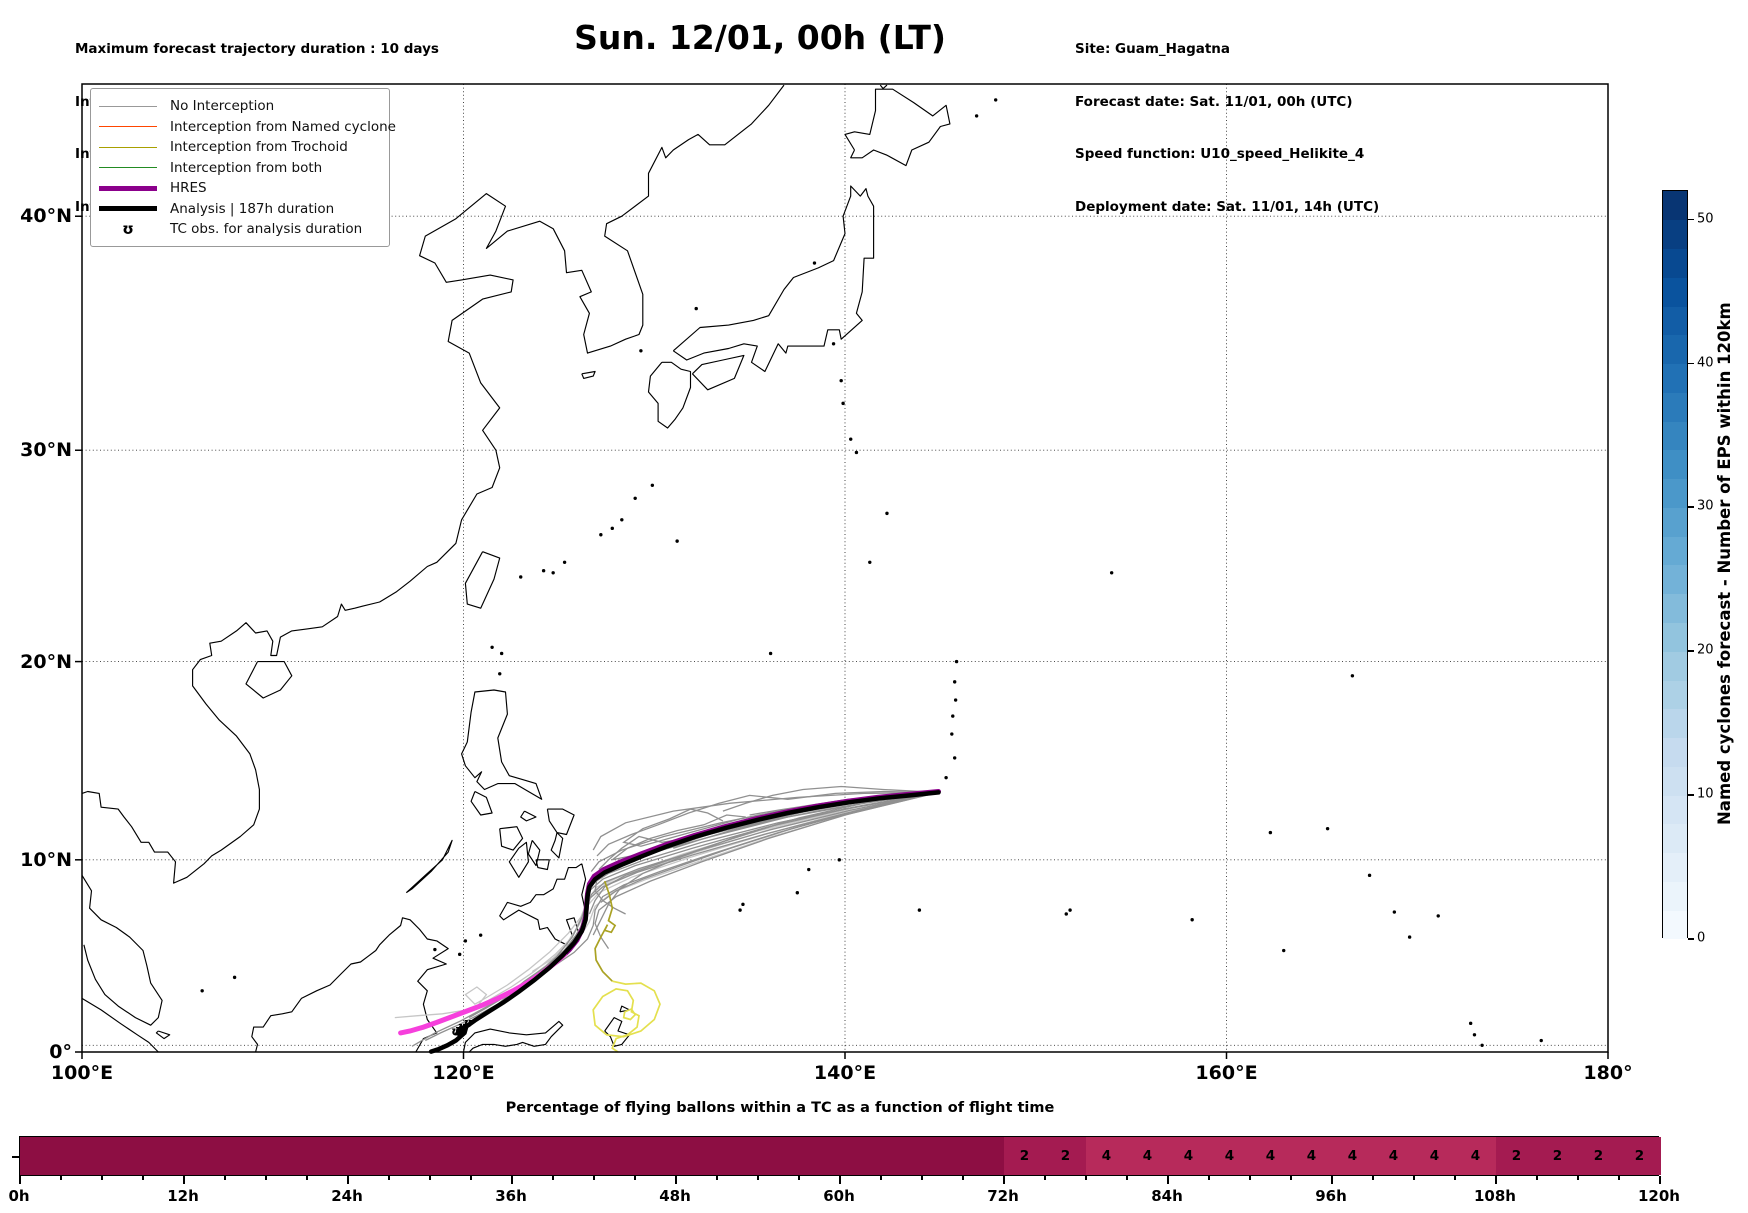  I want to click on legend-line-swatch, so click(128, 106).